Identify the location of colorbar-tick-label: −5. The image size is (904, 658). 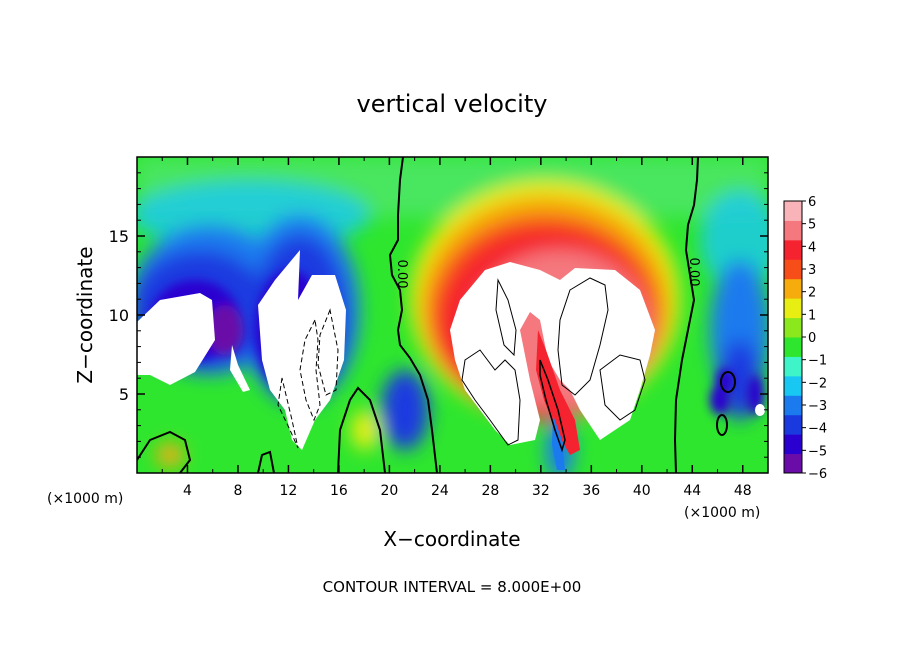
(817, 451).